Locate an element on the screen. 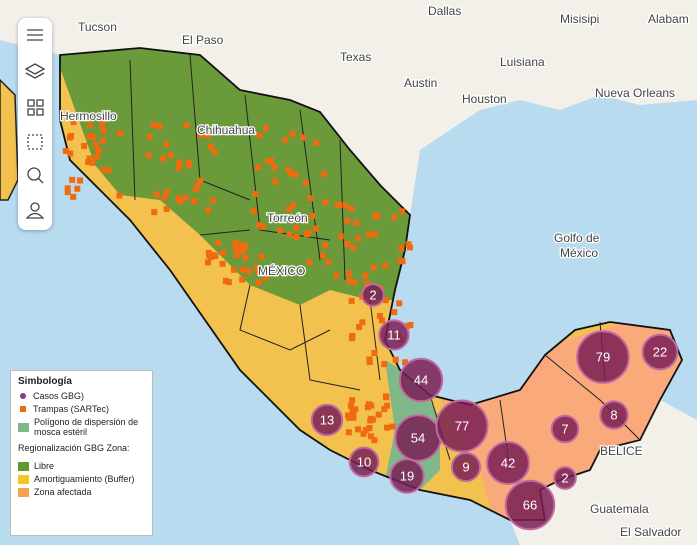  layers-button is located at coordinates (35, 71).